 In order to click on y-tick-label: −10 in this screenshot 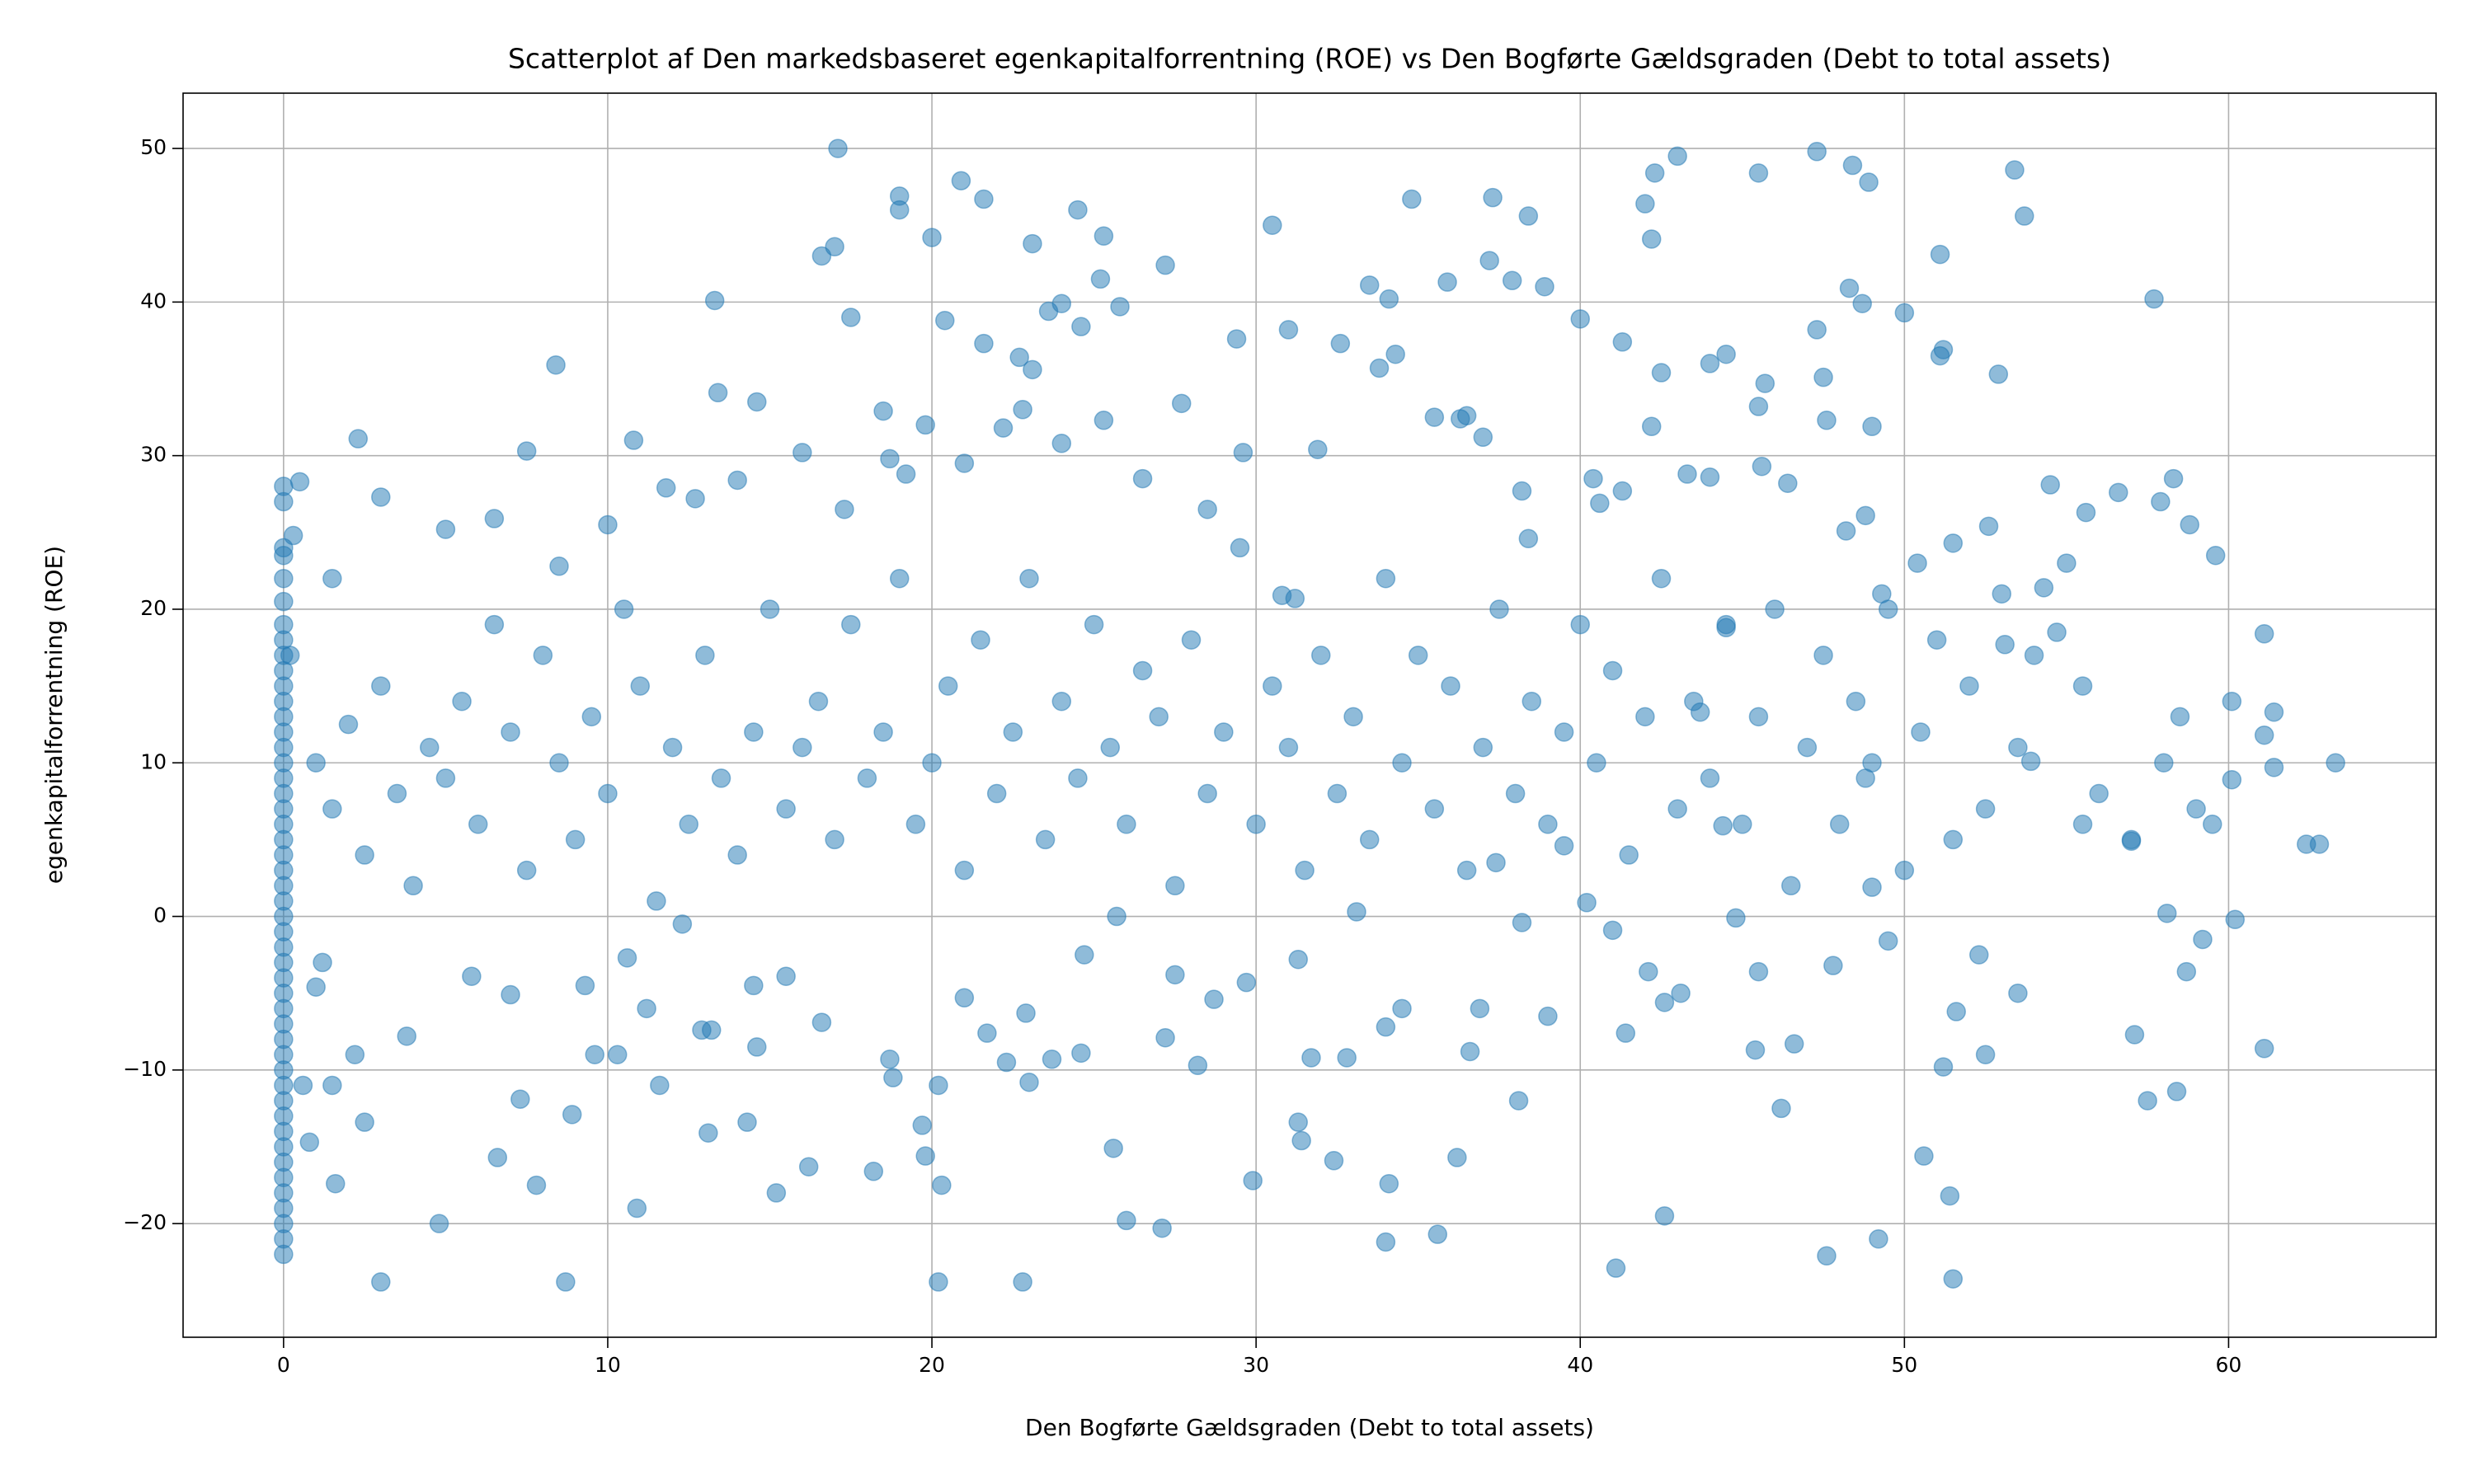, I will do `click(145, 1069)`.